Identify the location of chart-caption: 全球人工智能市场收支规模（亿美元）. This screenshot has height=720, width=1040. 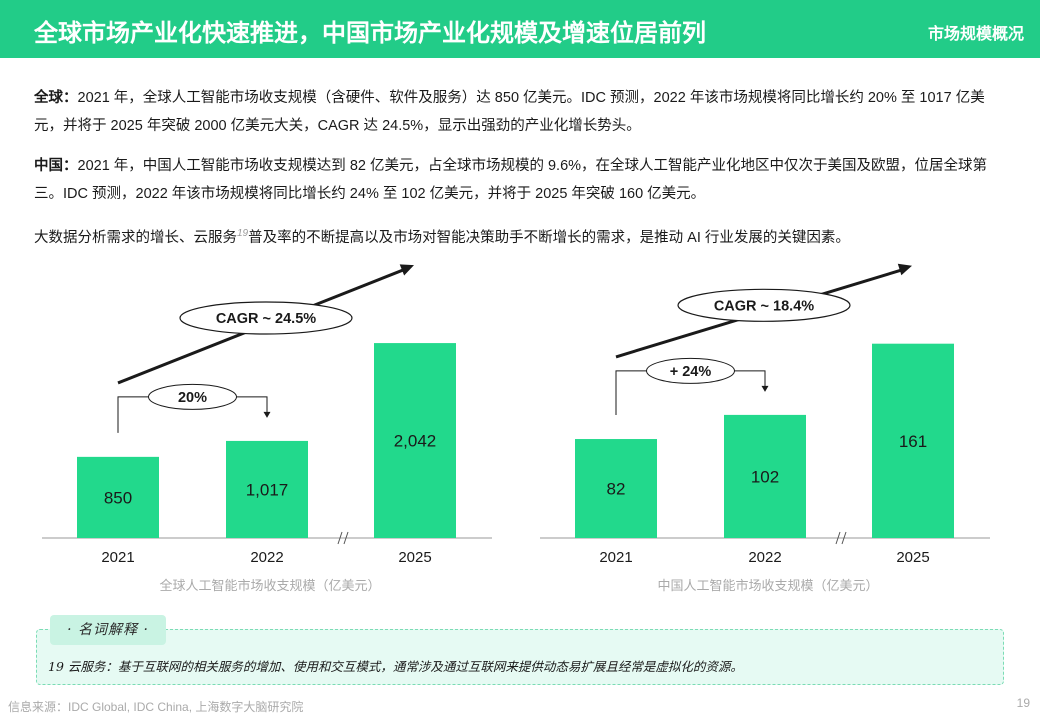
(269, 585).